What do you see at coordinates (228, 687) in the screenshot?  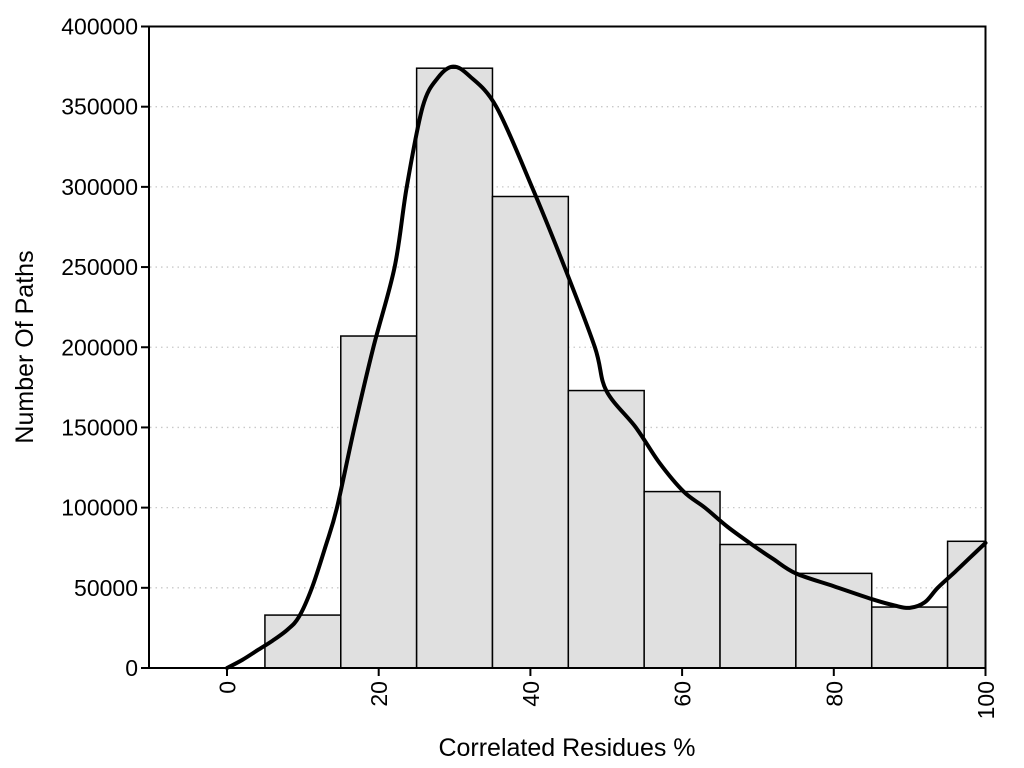 I see `x-tick-label: 0` at bounding box center [228, 687].